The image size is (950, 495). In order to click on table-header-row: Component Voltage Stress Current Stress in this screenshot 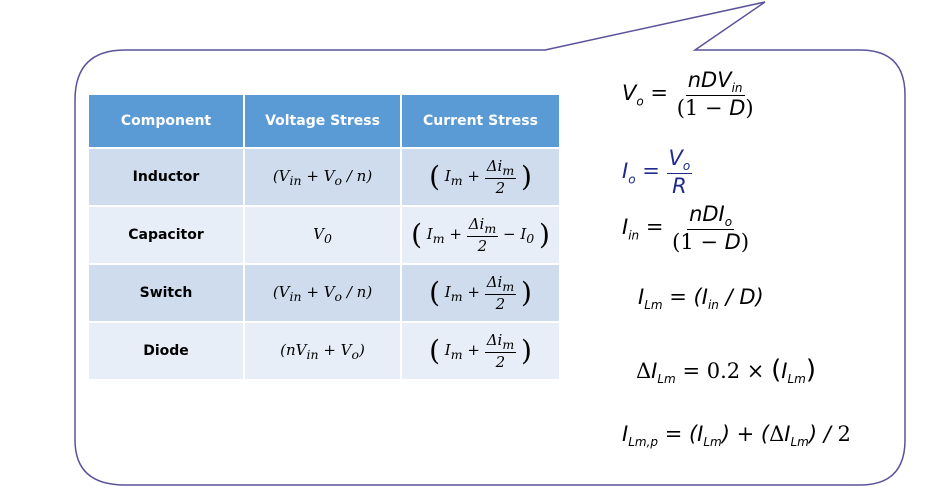, I will do `click(324, 121)`.